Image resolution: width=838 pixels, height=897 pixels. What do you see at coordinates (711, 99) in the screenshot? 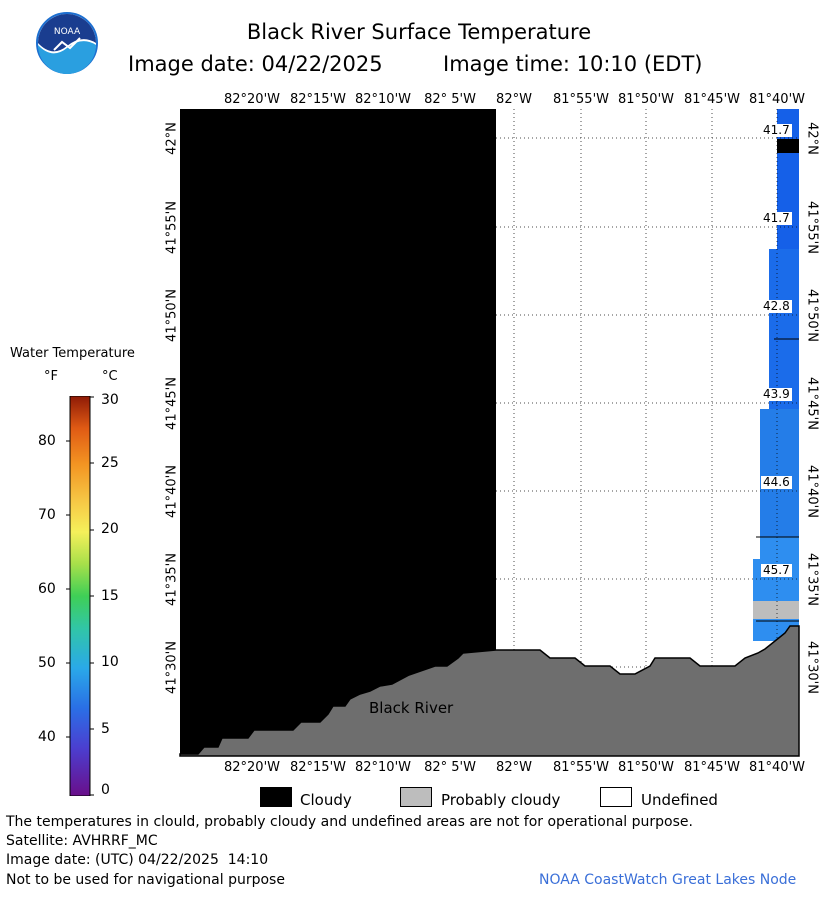
I see `lon-top-8: 81°45'W` at bounding box center [711, 99].